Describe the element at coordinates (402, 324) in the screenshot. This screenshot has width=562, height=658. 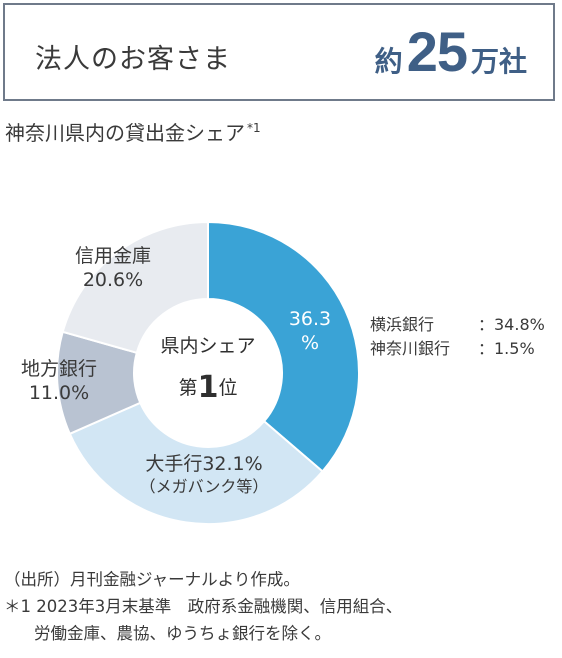
I see `breakdown-name: 横浜銀行` at that location.